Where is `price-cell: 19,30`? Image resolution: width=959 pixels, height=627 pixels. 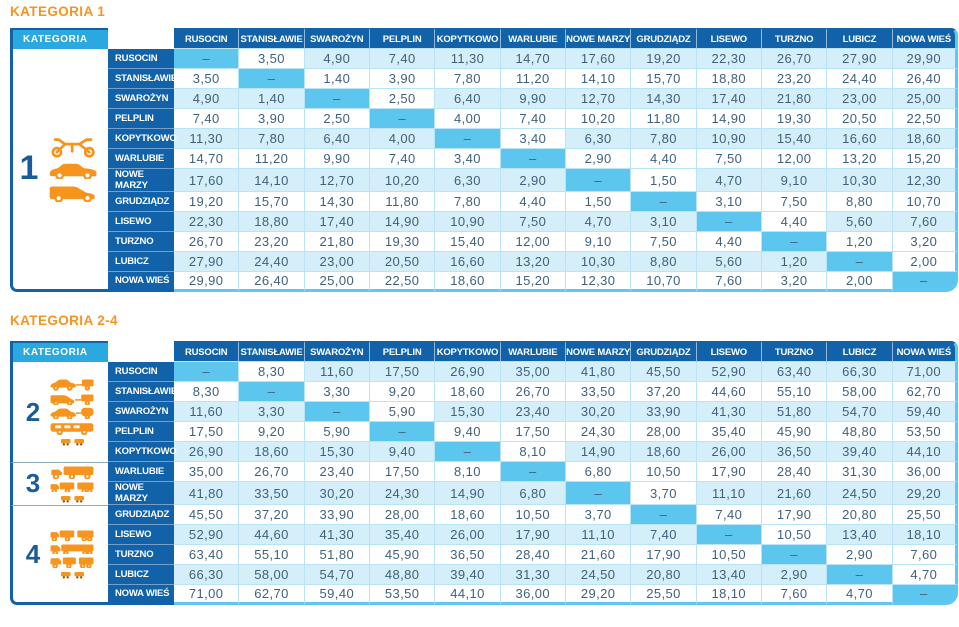 price-cell: 19,30 is located at coordinates (402, 242).